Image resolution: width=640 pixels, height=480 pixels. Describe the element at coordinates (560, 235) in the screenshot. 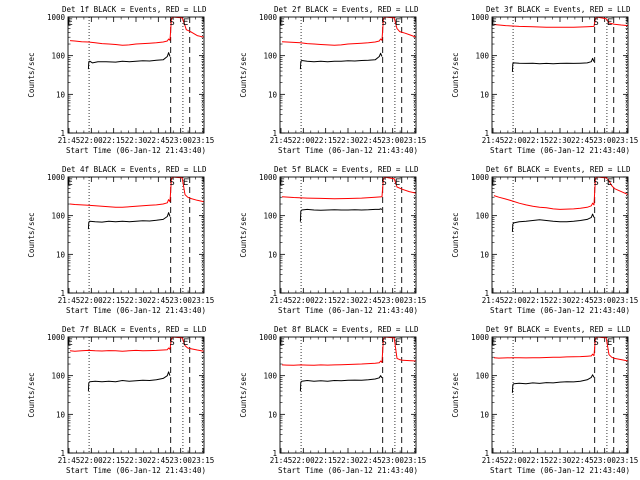

I see `plot-frame` at that location.